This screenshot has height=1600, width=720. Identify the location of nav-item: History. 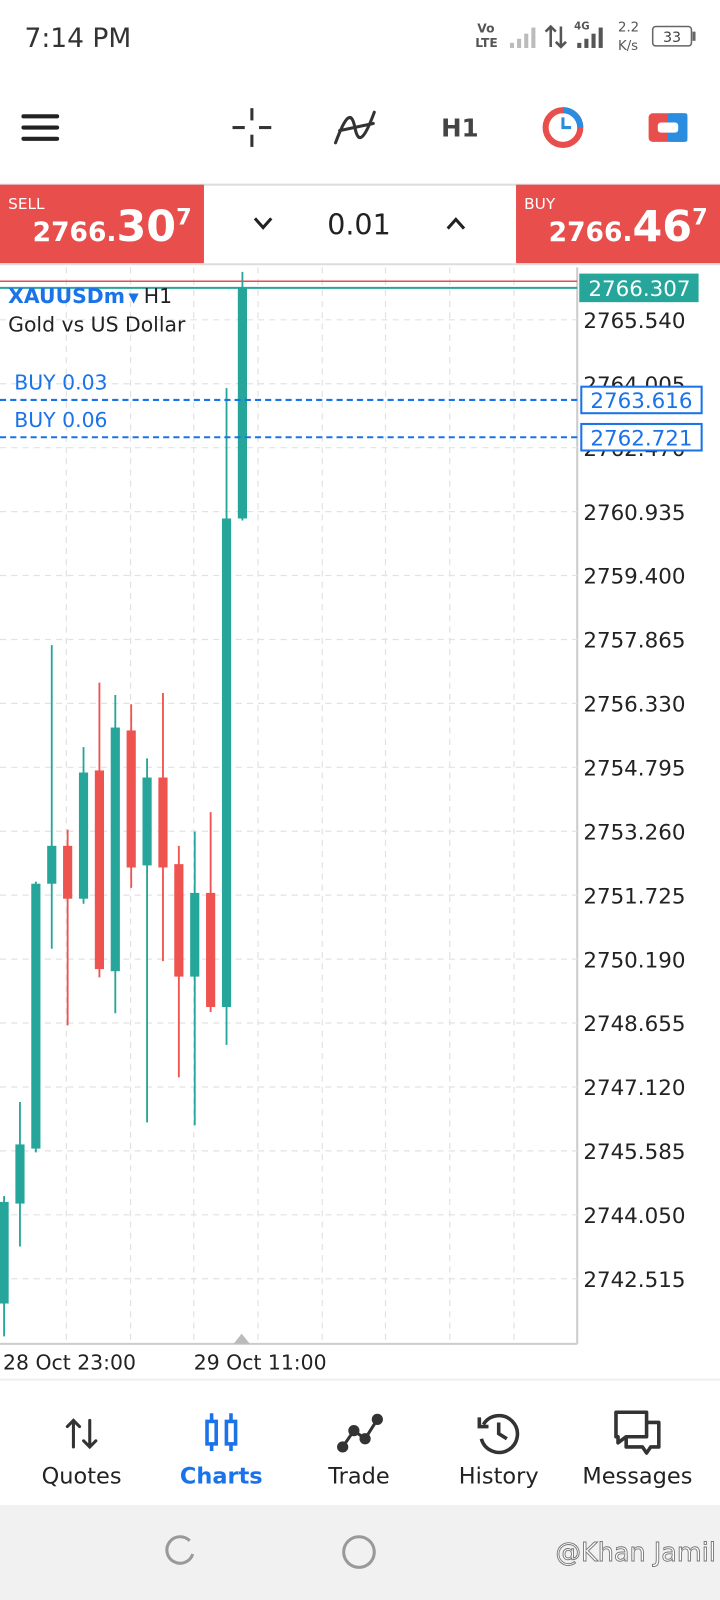
(499, 1477).